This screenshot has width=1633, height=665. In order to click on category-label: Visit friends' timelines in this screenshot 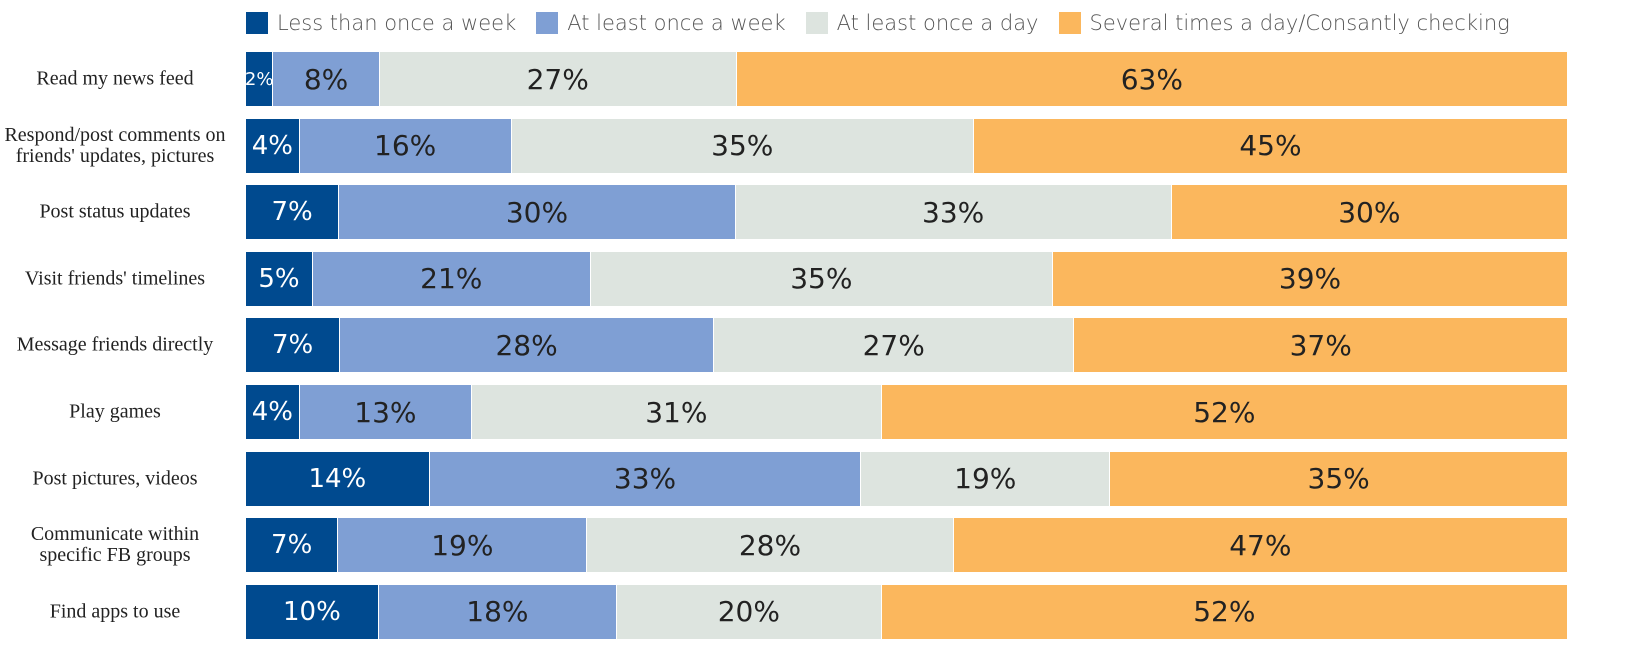, I will do `click(115, 278)`.